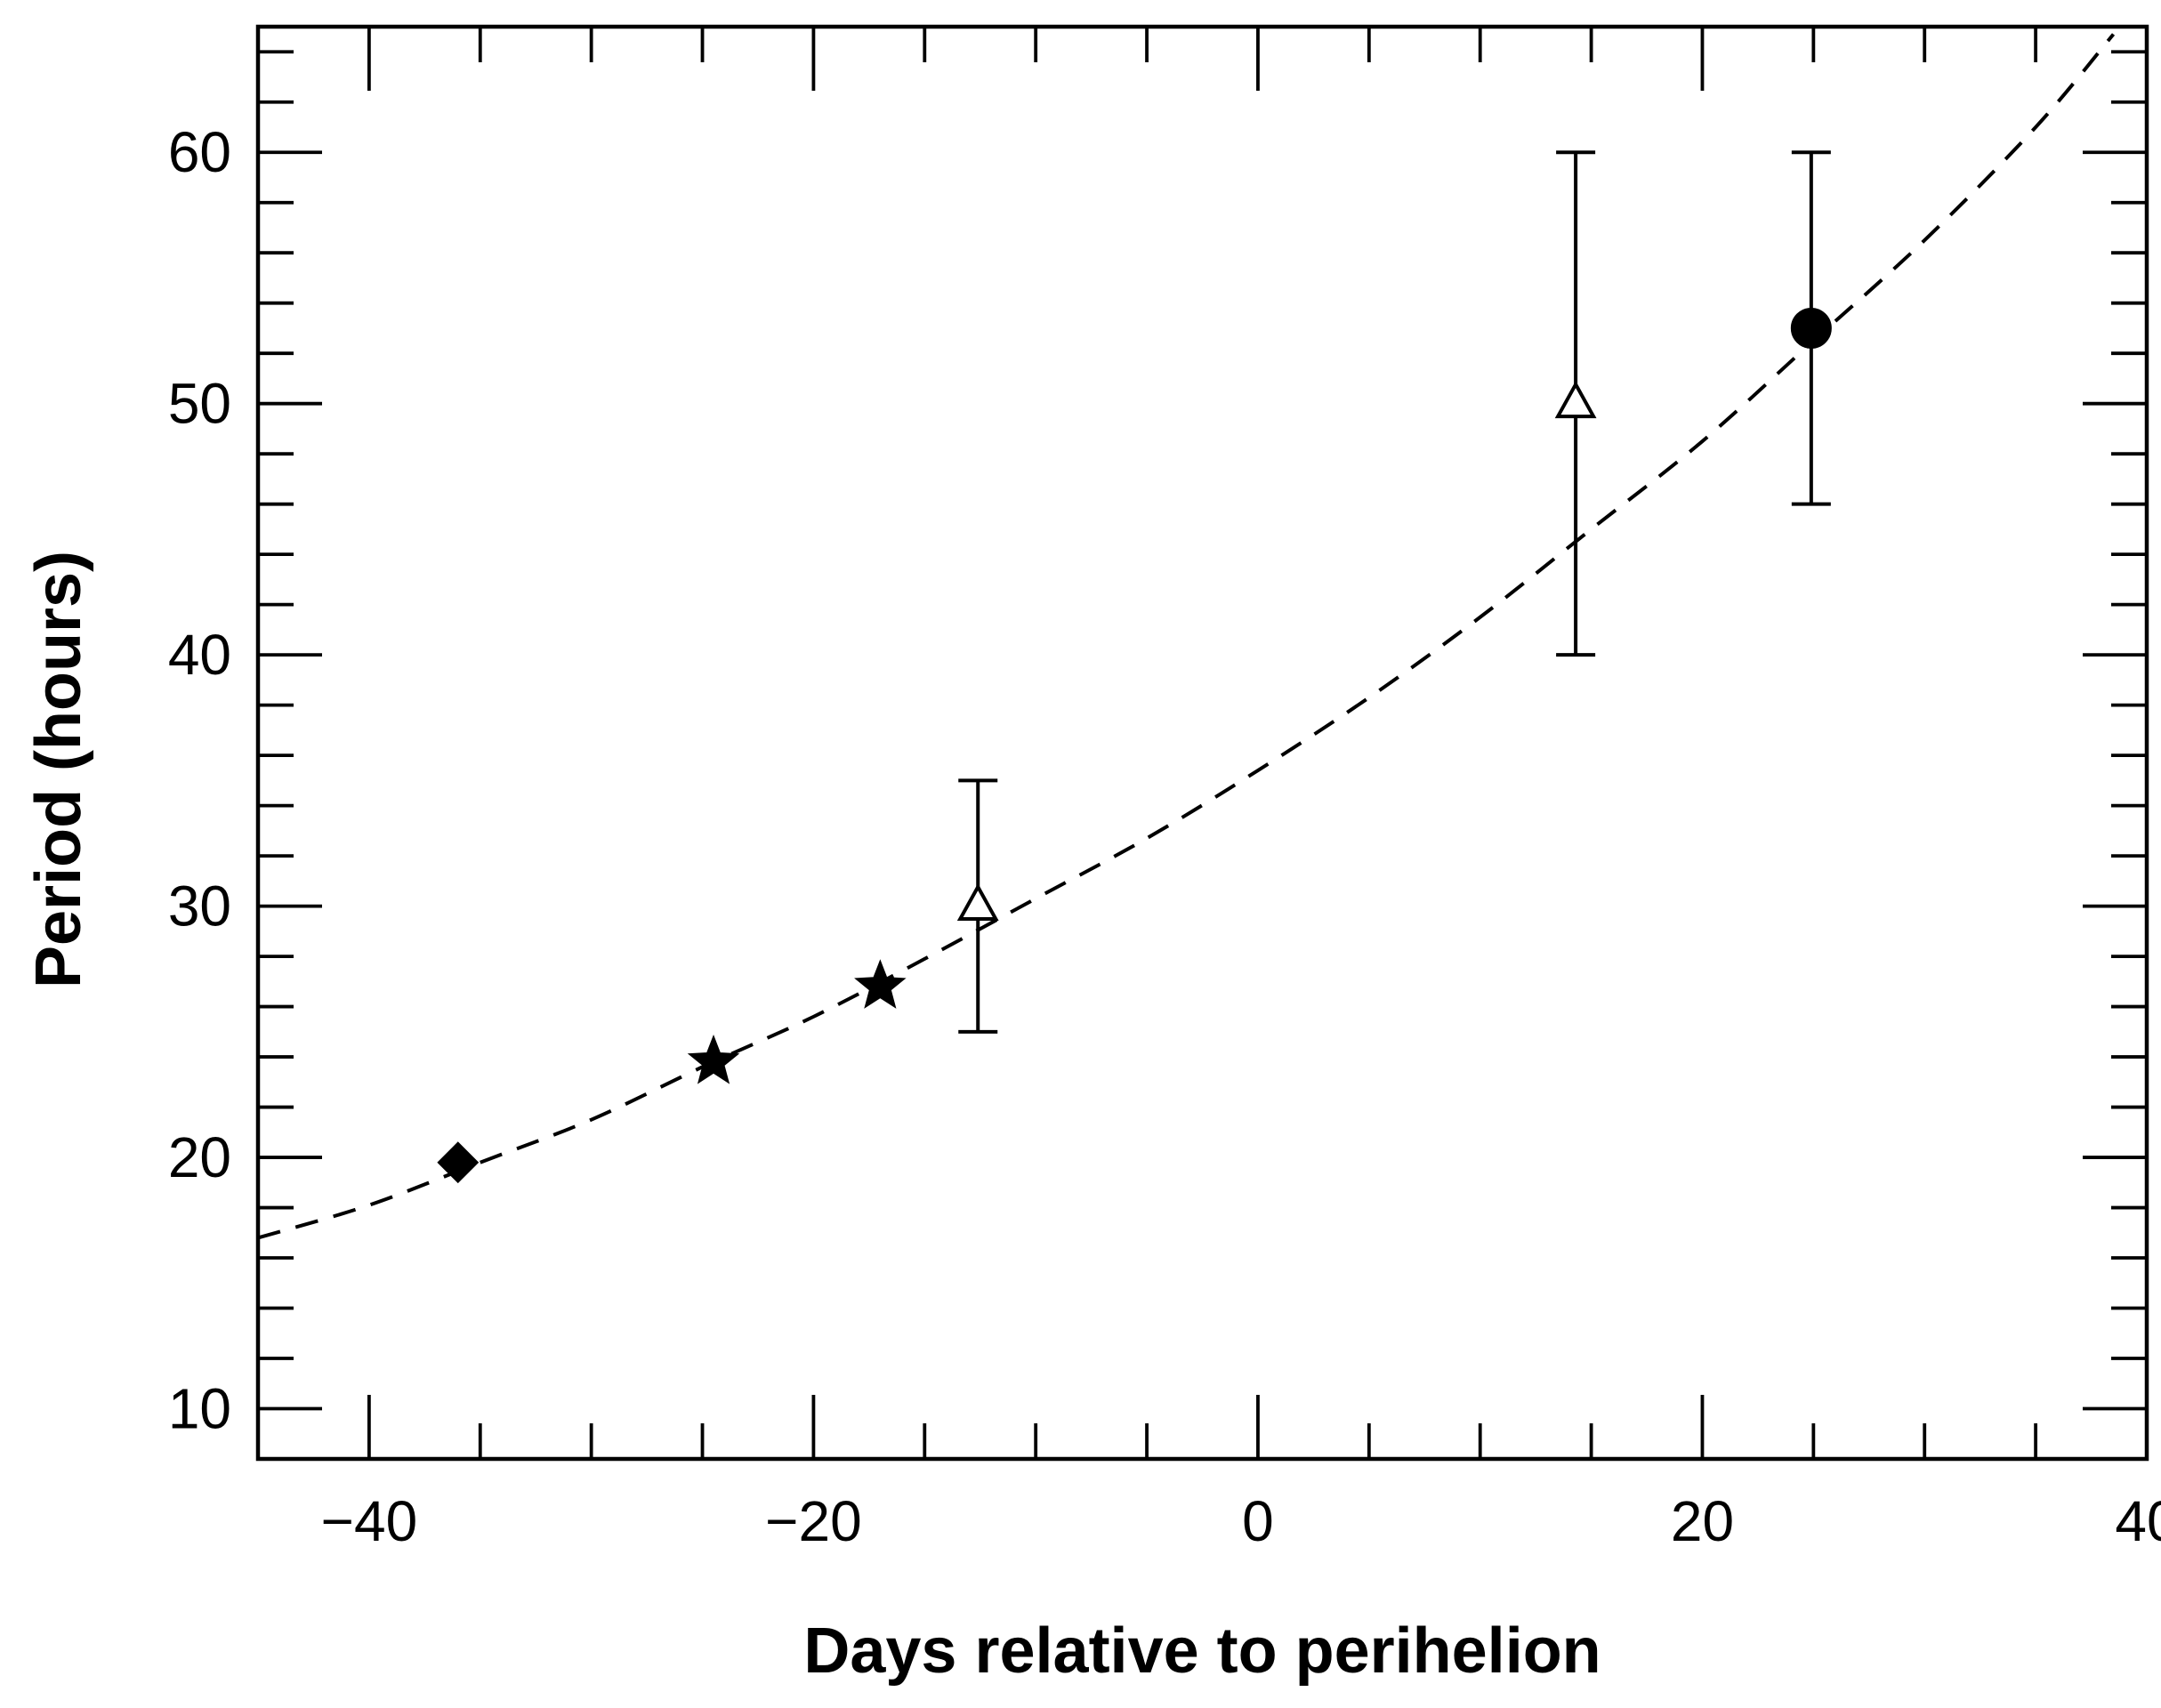  What do you see at coordinates (58, 769) in the screenshot?
I see `y-axis-title: Period (hours)` at bounding box center [58, 769].